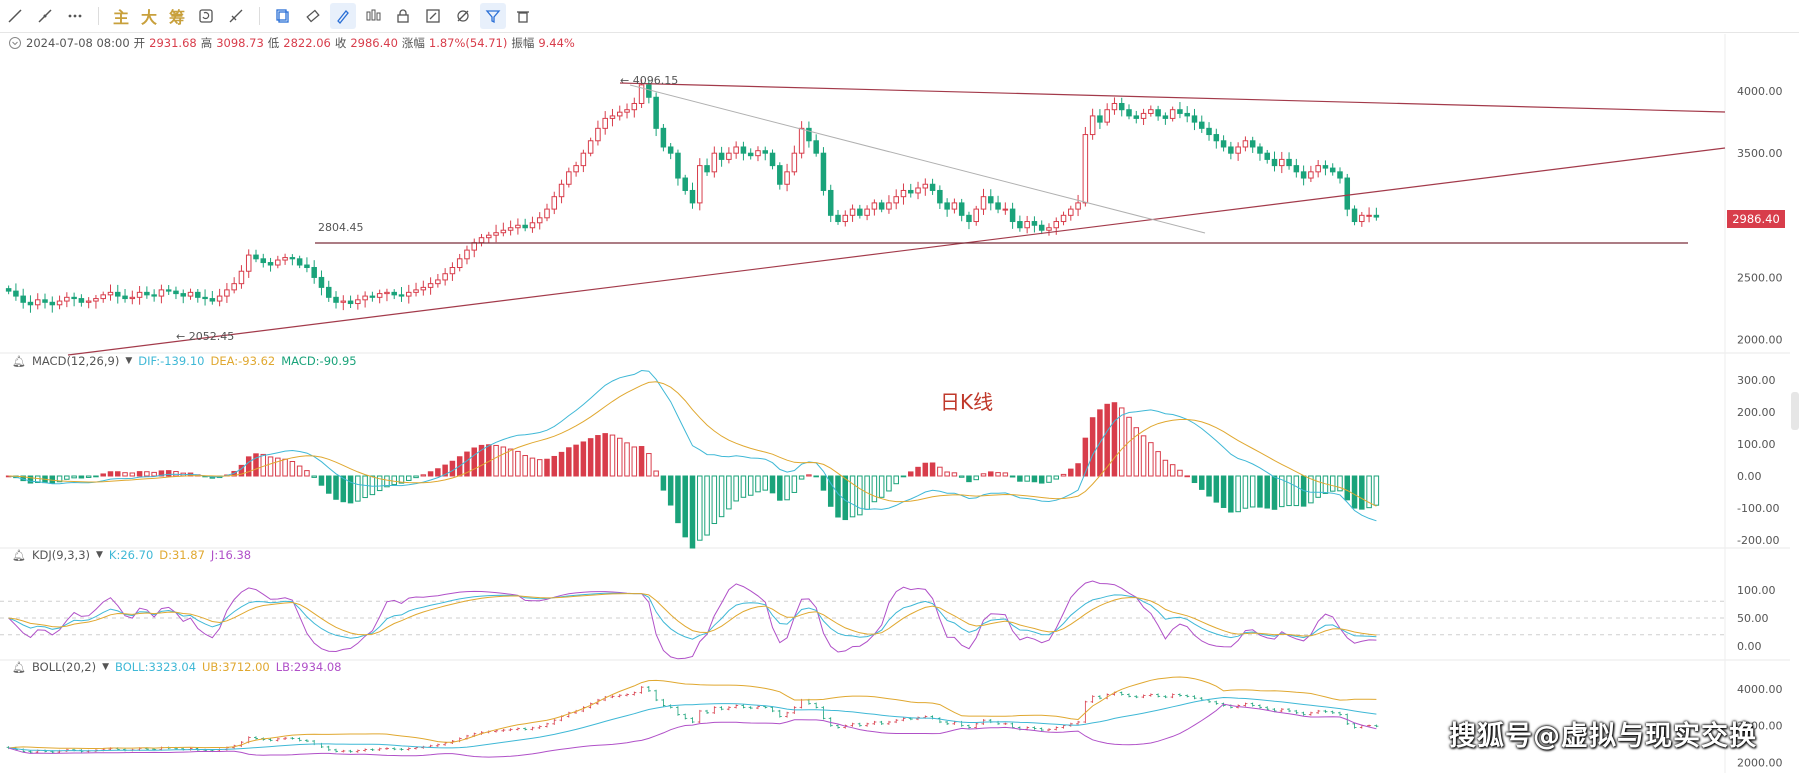 Image resolution: width=1799 pixels, height=773 pixels. I want to click on close-value: 2986.40, so click(374, 43).